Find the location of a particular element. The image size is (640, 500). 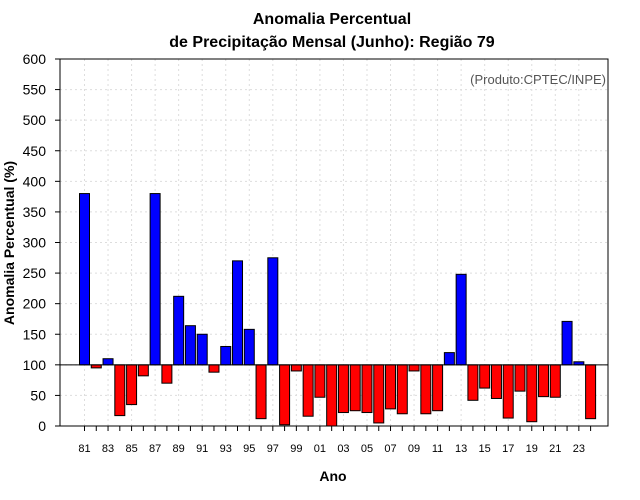

y-tick-label: 50 is located at coordinates (38, 395).